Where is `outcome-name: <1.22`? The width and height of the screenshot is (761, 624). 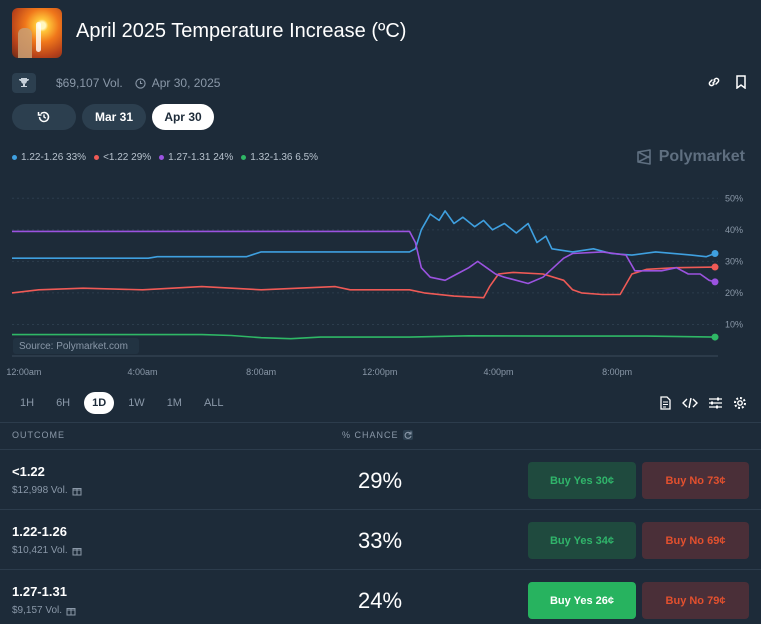
outcome-name: <1.22 is located at coordinates (28, 471).